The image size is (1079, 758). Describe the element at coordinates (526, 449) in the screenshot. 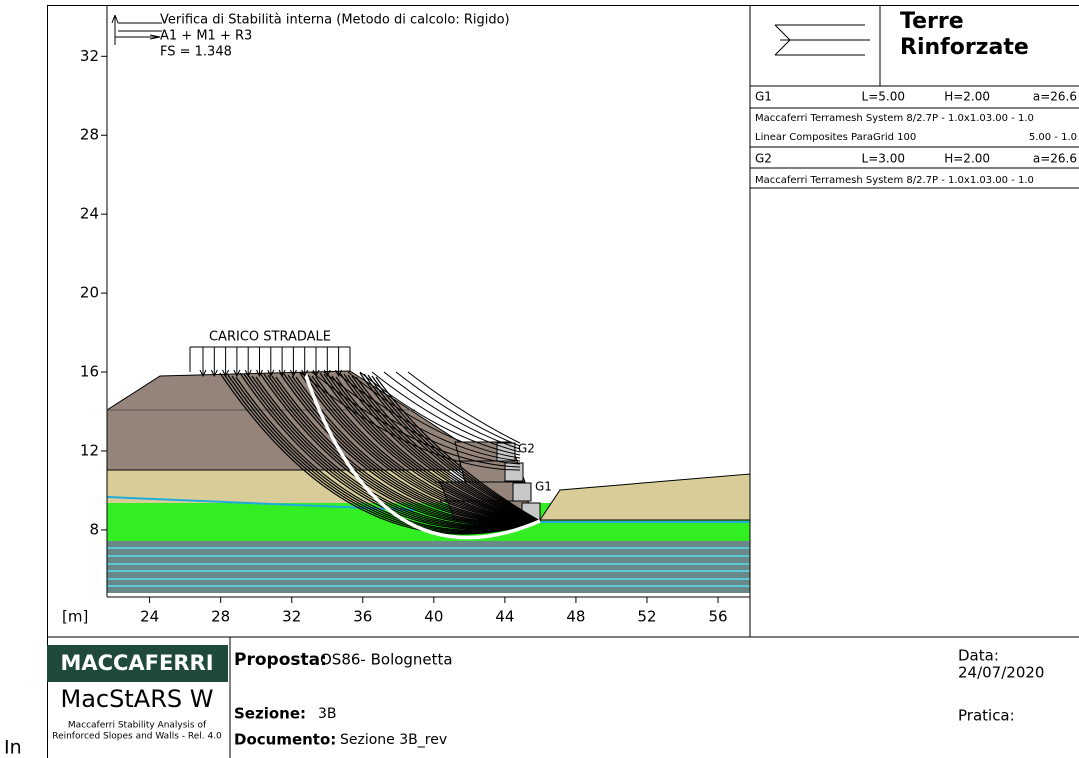

I see `block-label: G2` at that location.